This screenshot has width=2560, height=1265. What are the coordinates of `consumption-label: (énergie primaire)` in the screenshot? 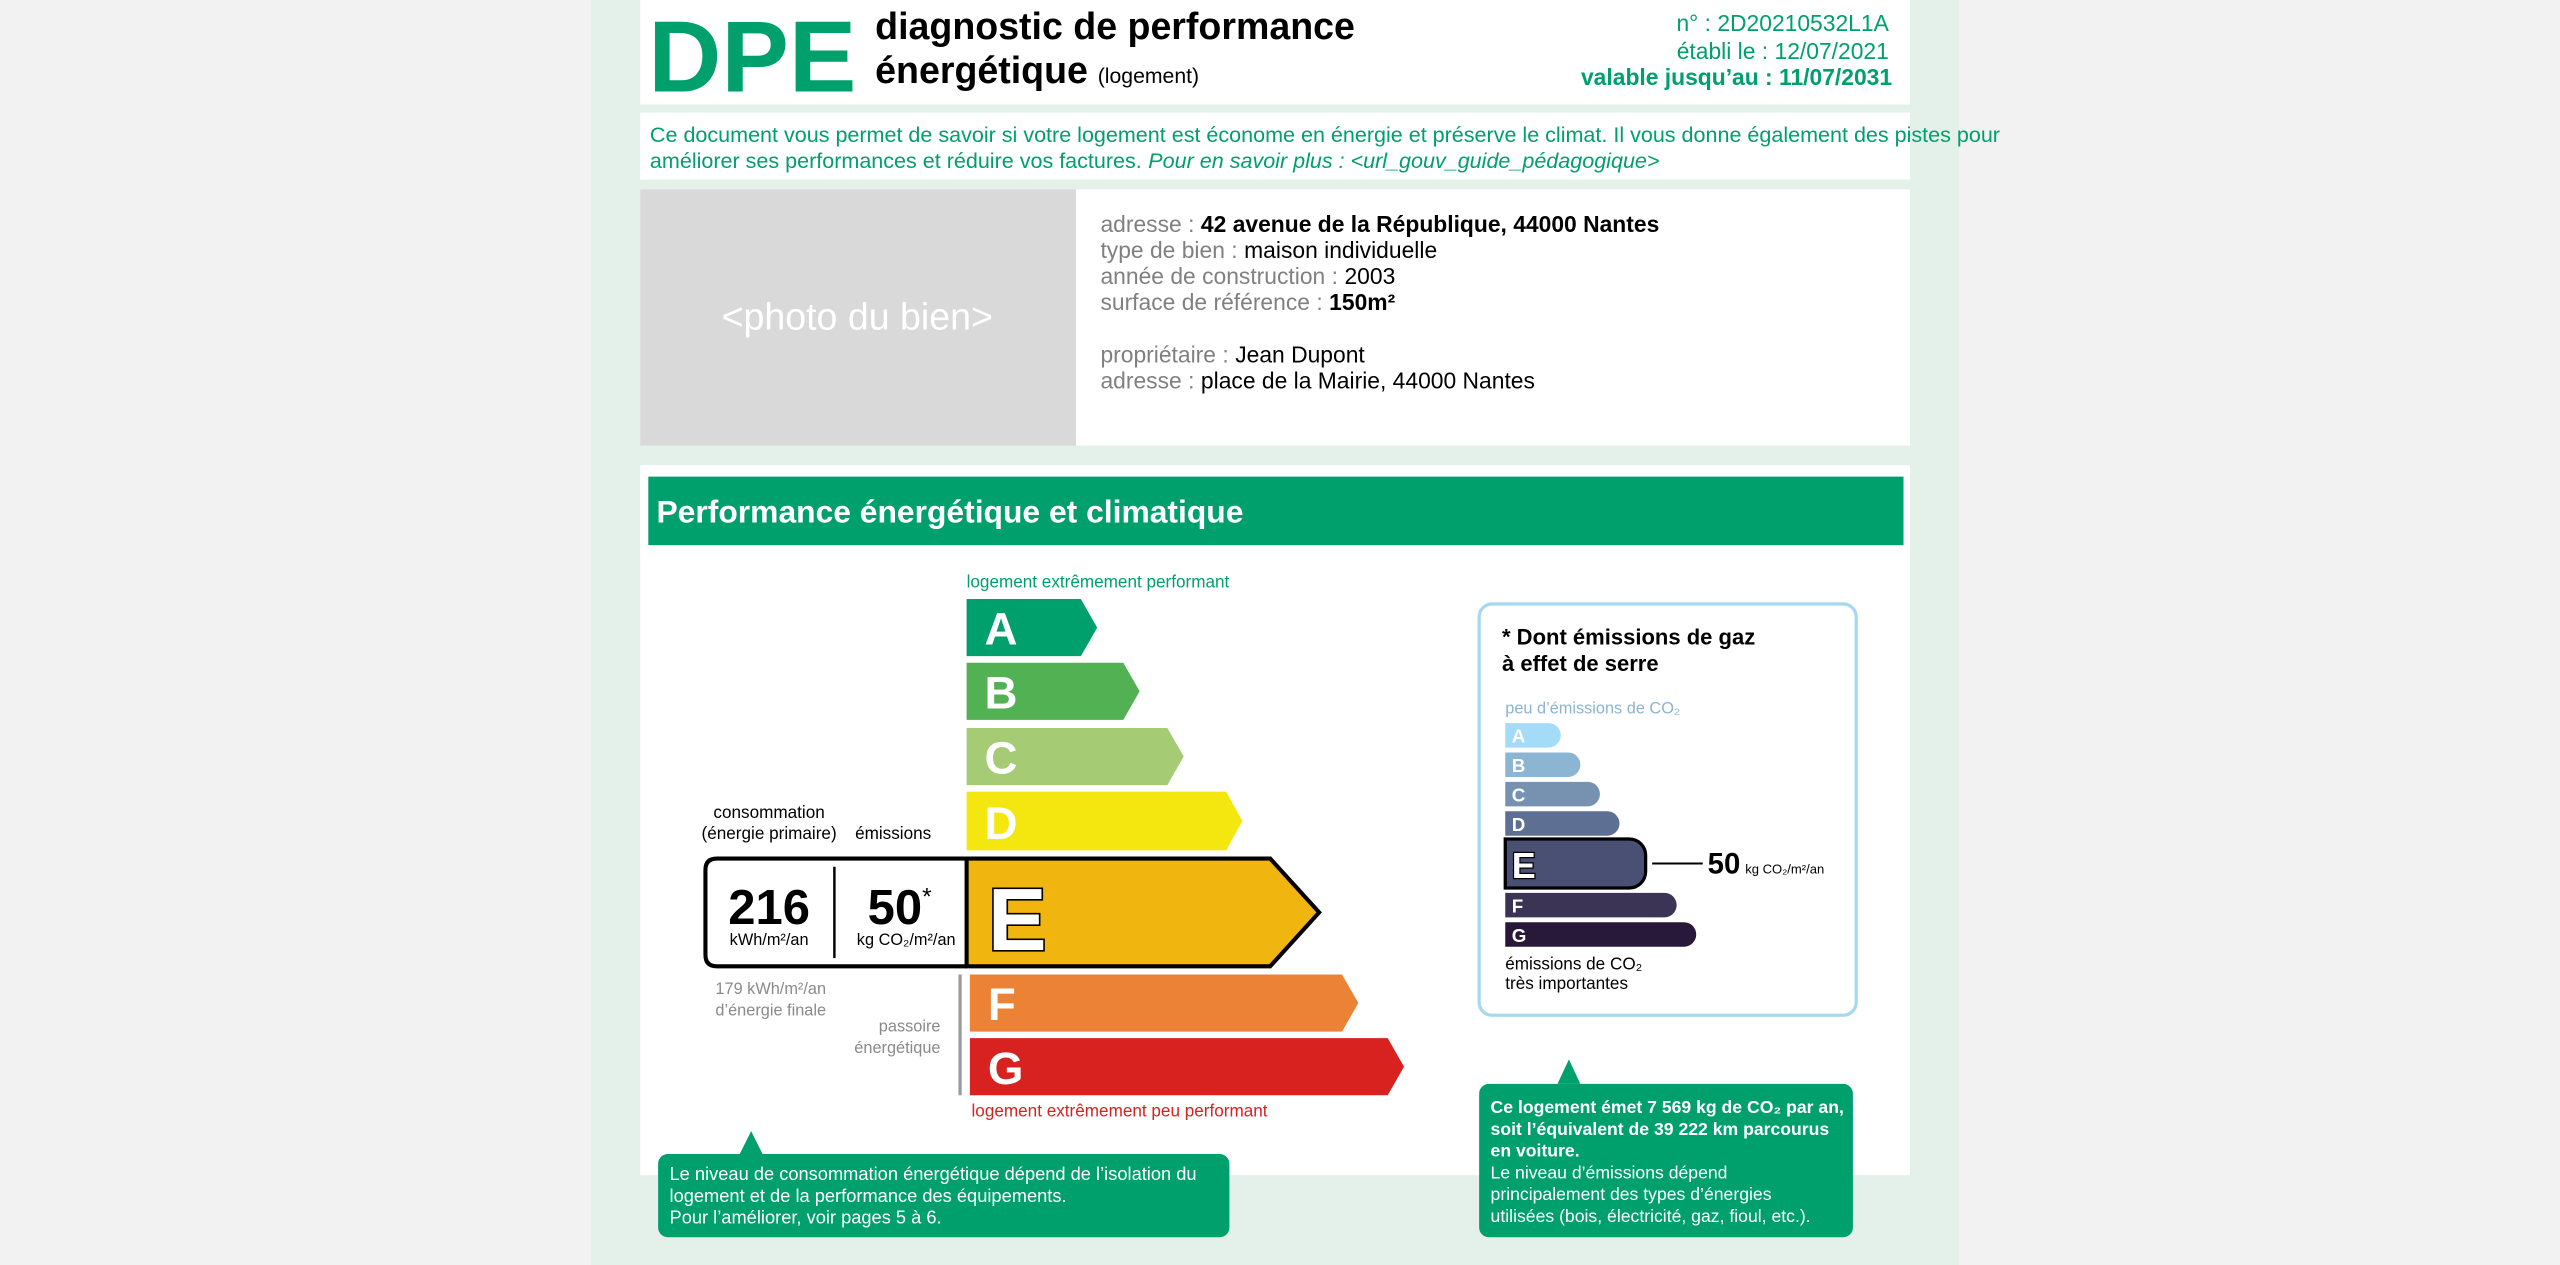 It's located at (769, 833).